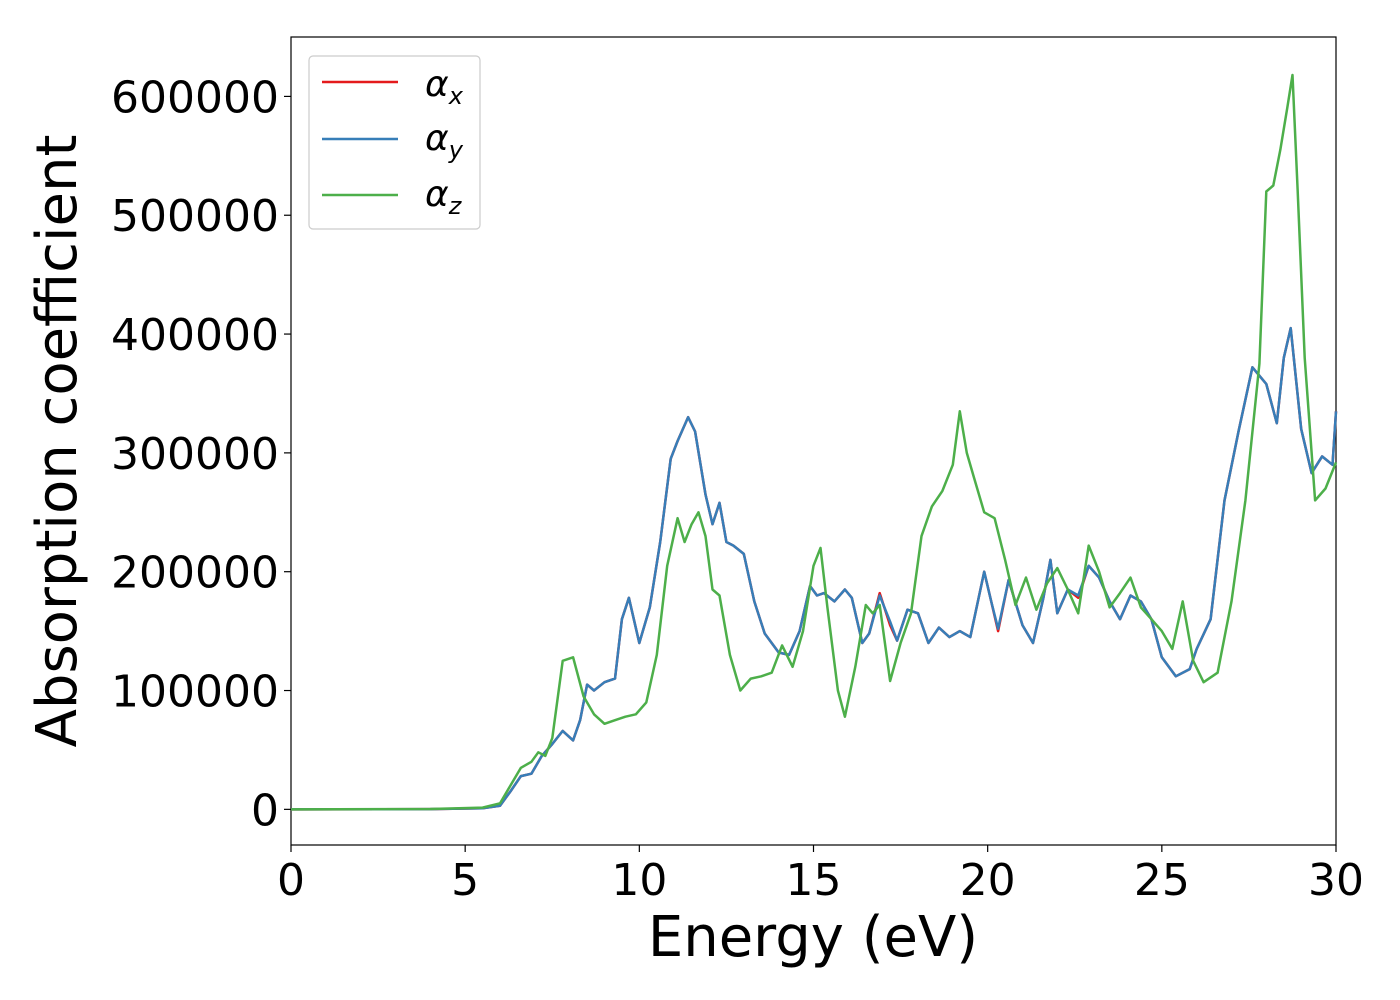 The height and width of the screenshot is (1000, 1400). Describe the element at coordinates (195, 454) in the screenshot. I see `y-tick-label: 300000` at that location.